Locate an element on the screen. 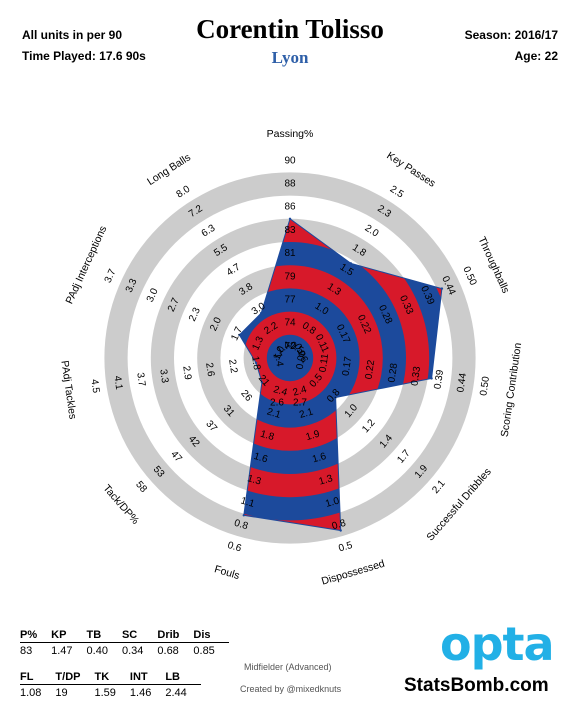 Image resolution: width=580 pixels, height=720 pixels. axis-label: Passing% is located at coordinates (290, 134).